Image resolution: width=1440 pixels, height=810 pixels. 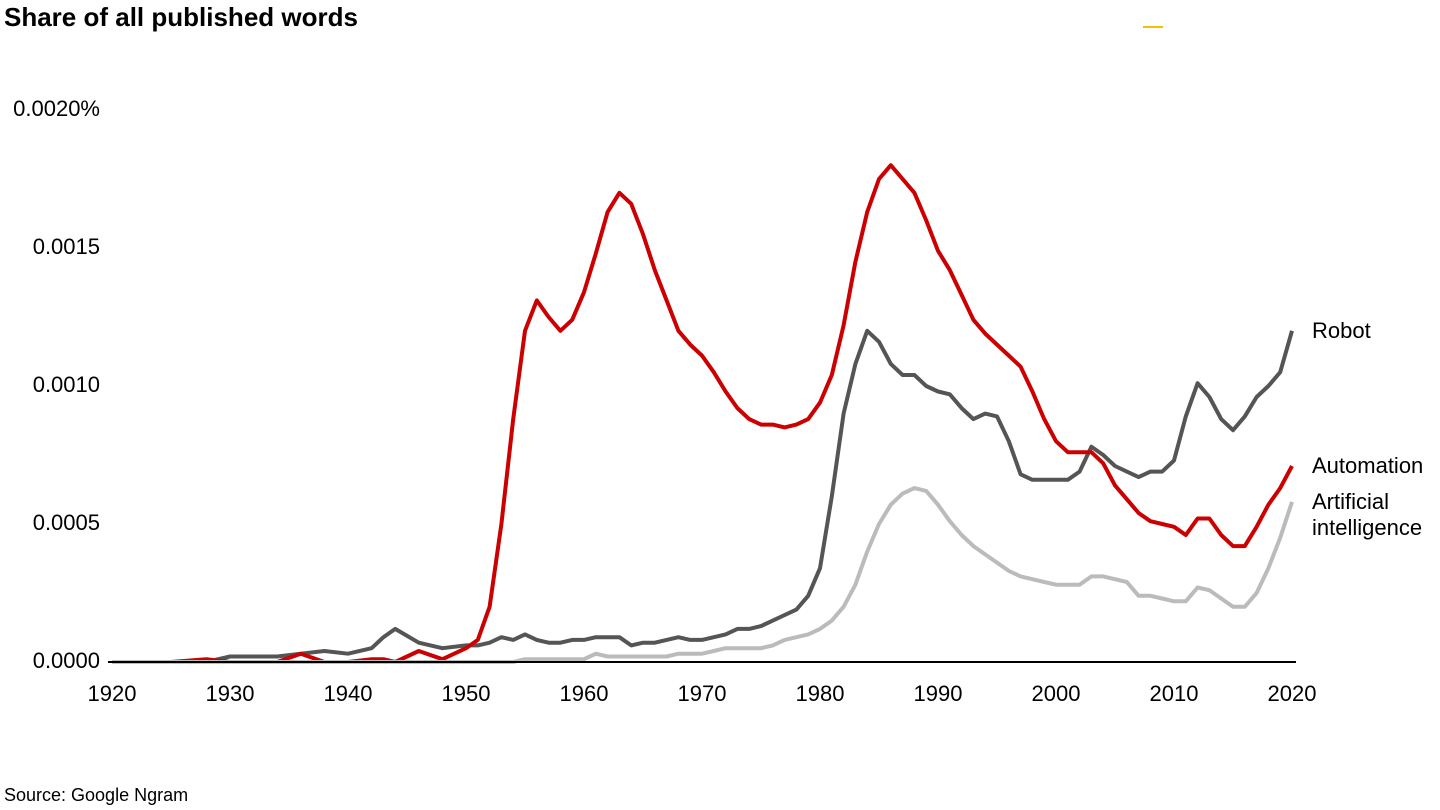 What do you see at coordinates (938, 693) in the screenshot?
I see `x-tick-label: 1990` at bounding box center [938, 693].